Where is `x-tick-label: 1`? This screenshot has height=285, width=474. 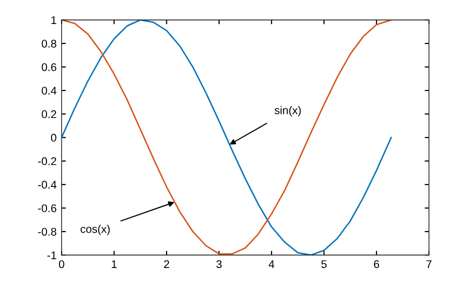
x-tick-label: 1 is located at coordinates (114, 264).